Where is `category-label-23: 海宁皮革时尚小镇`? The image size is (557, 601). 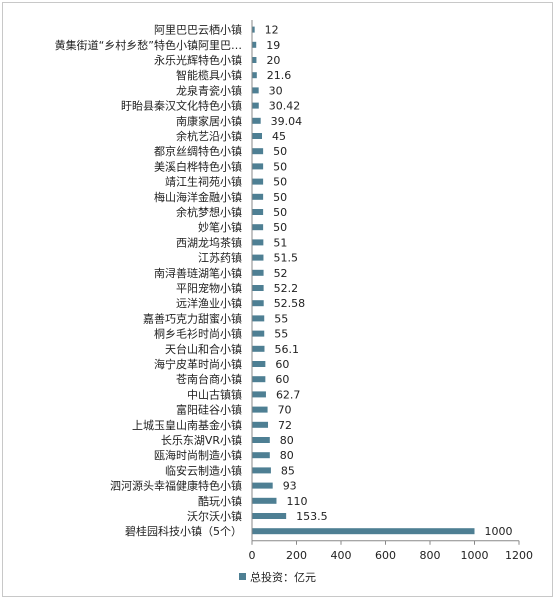
category-label-23: 海宁皮革时尚小镇 is located at coordinates (198, 364).